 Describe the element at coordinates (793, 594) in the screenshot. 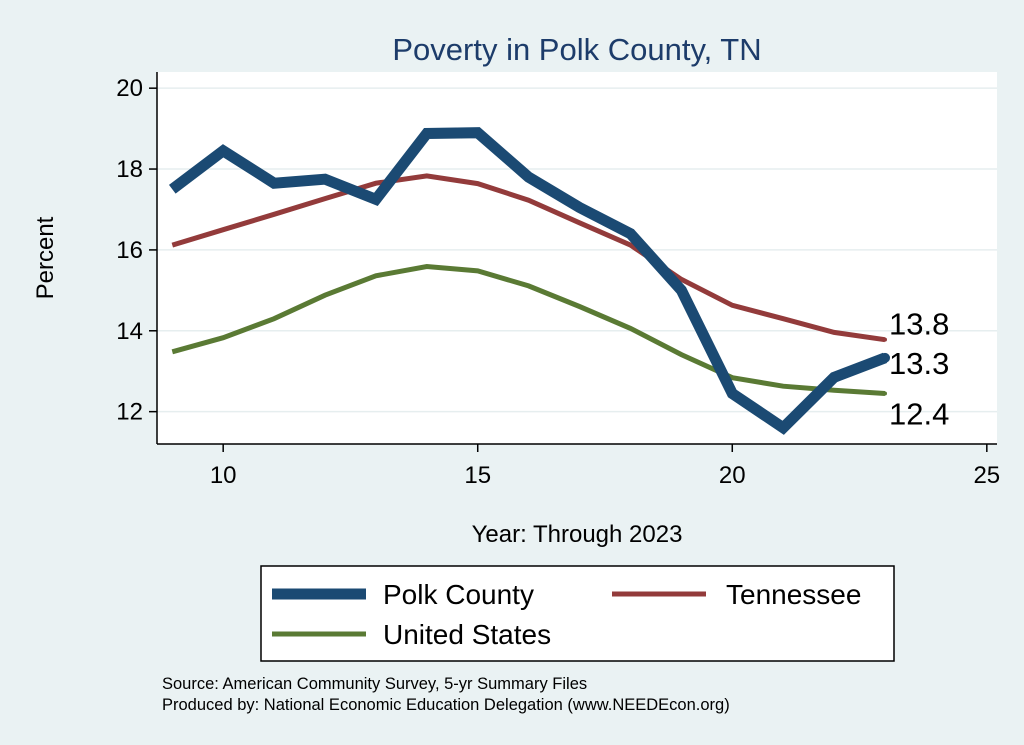

I see `legend-label-tennessee: Tennessee` at that location.